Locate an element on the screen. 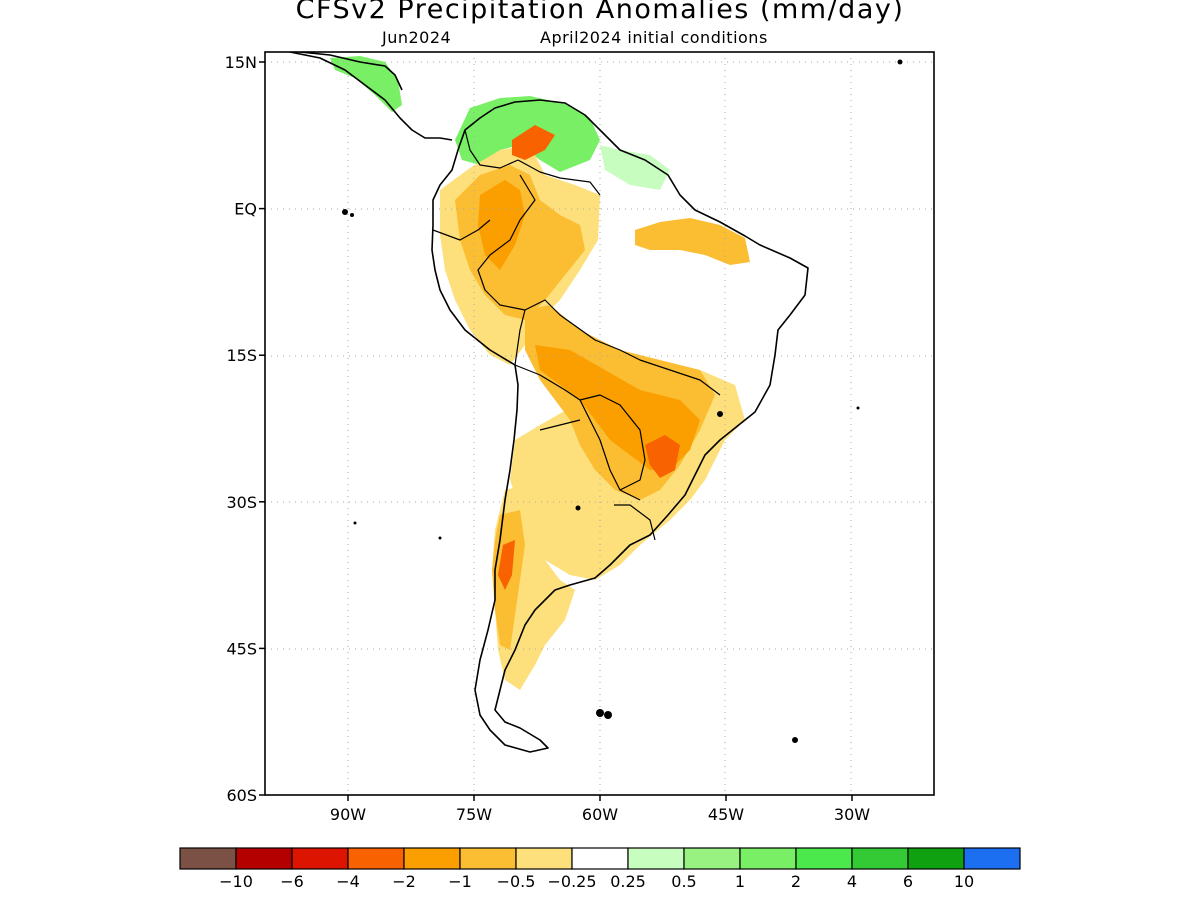 The width and height of the screenshot is (1200, 900). lon-tick-label: 30W is located at coordinates (852, 814).